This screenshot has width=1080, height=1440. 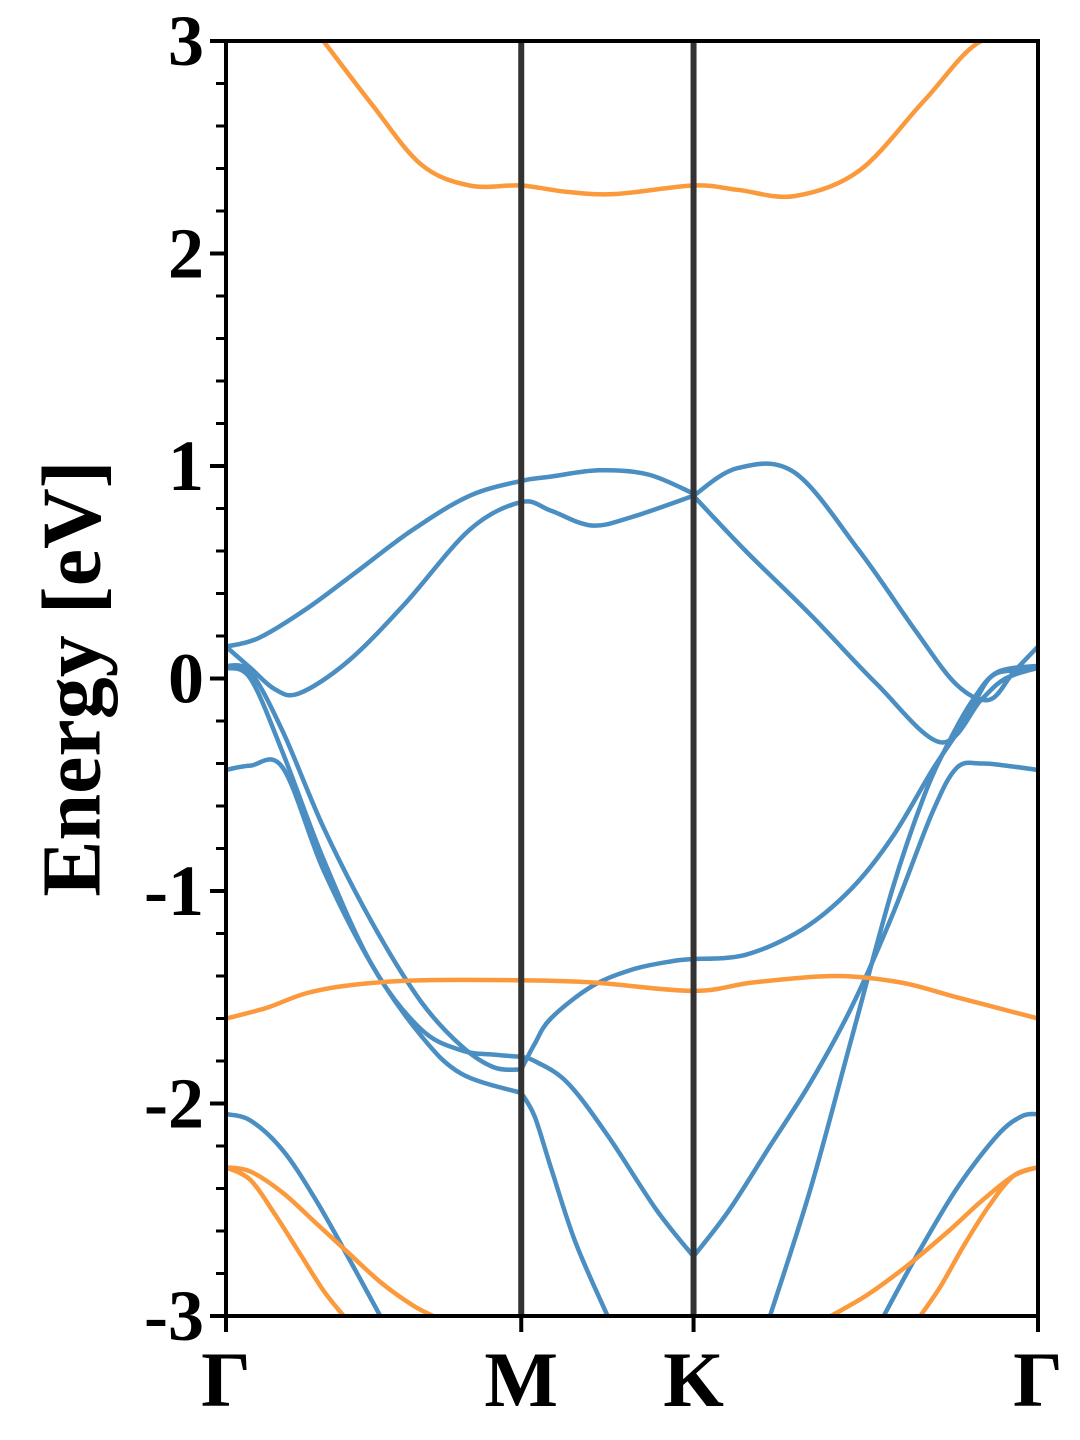 What do you see at coordinates (174, 1316) in the screenshot?
I see `y-tick-label: -3` at bounding box center [174, 1316].